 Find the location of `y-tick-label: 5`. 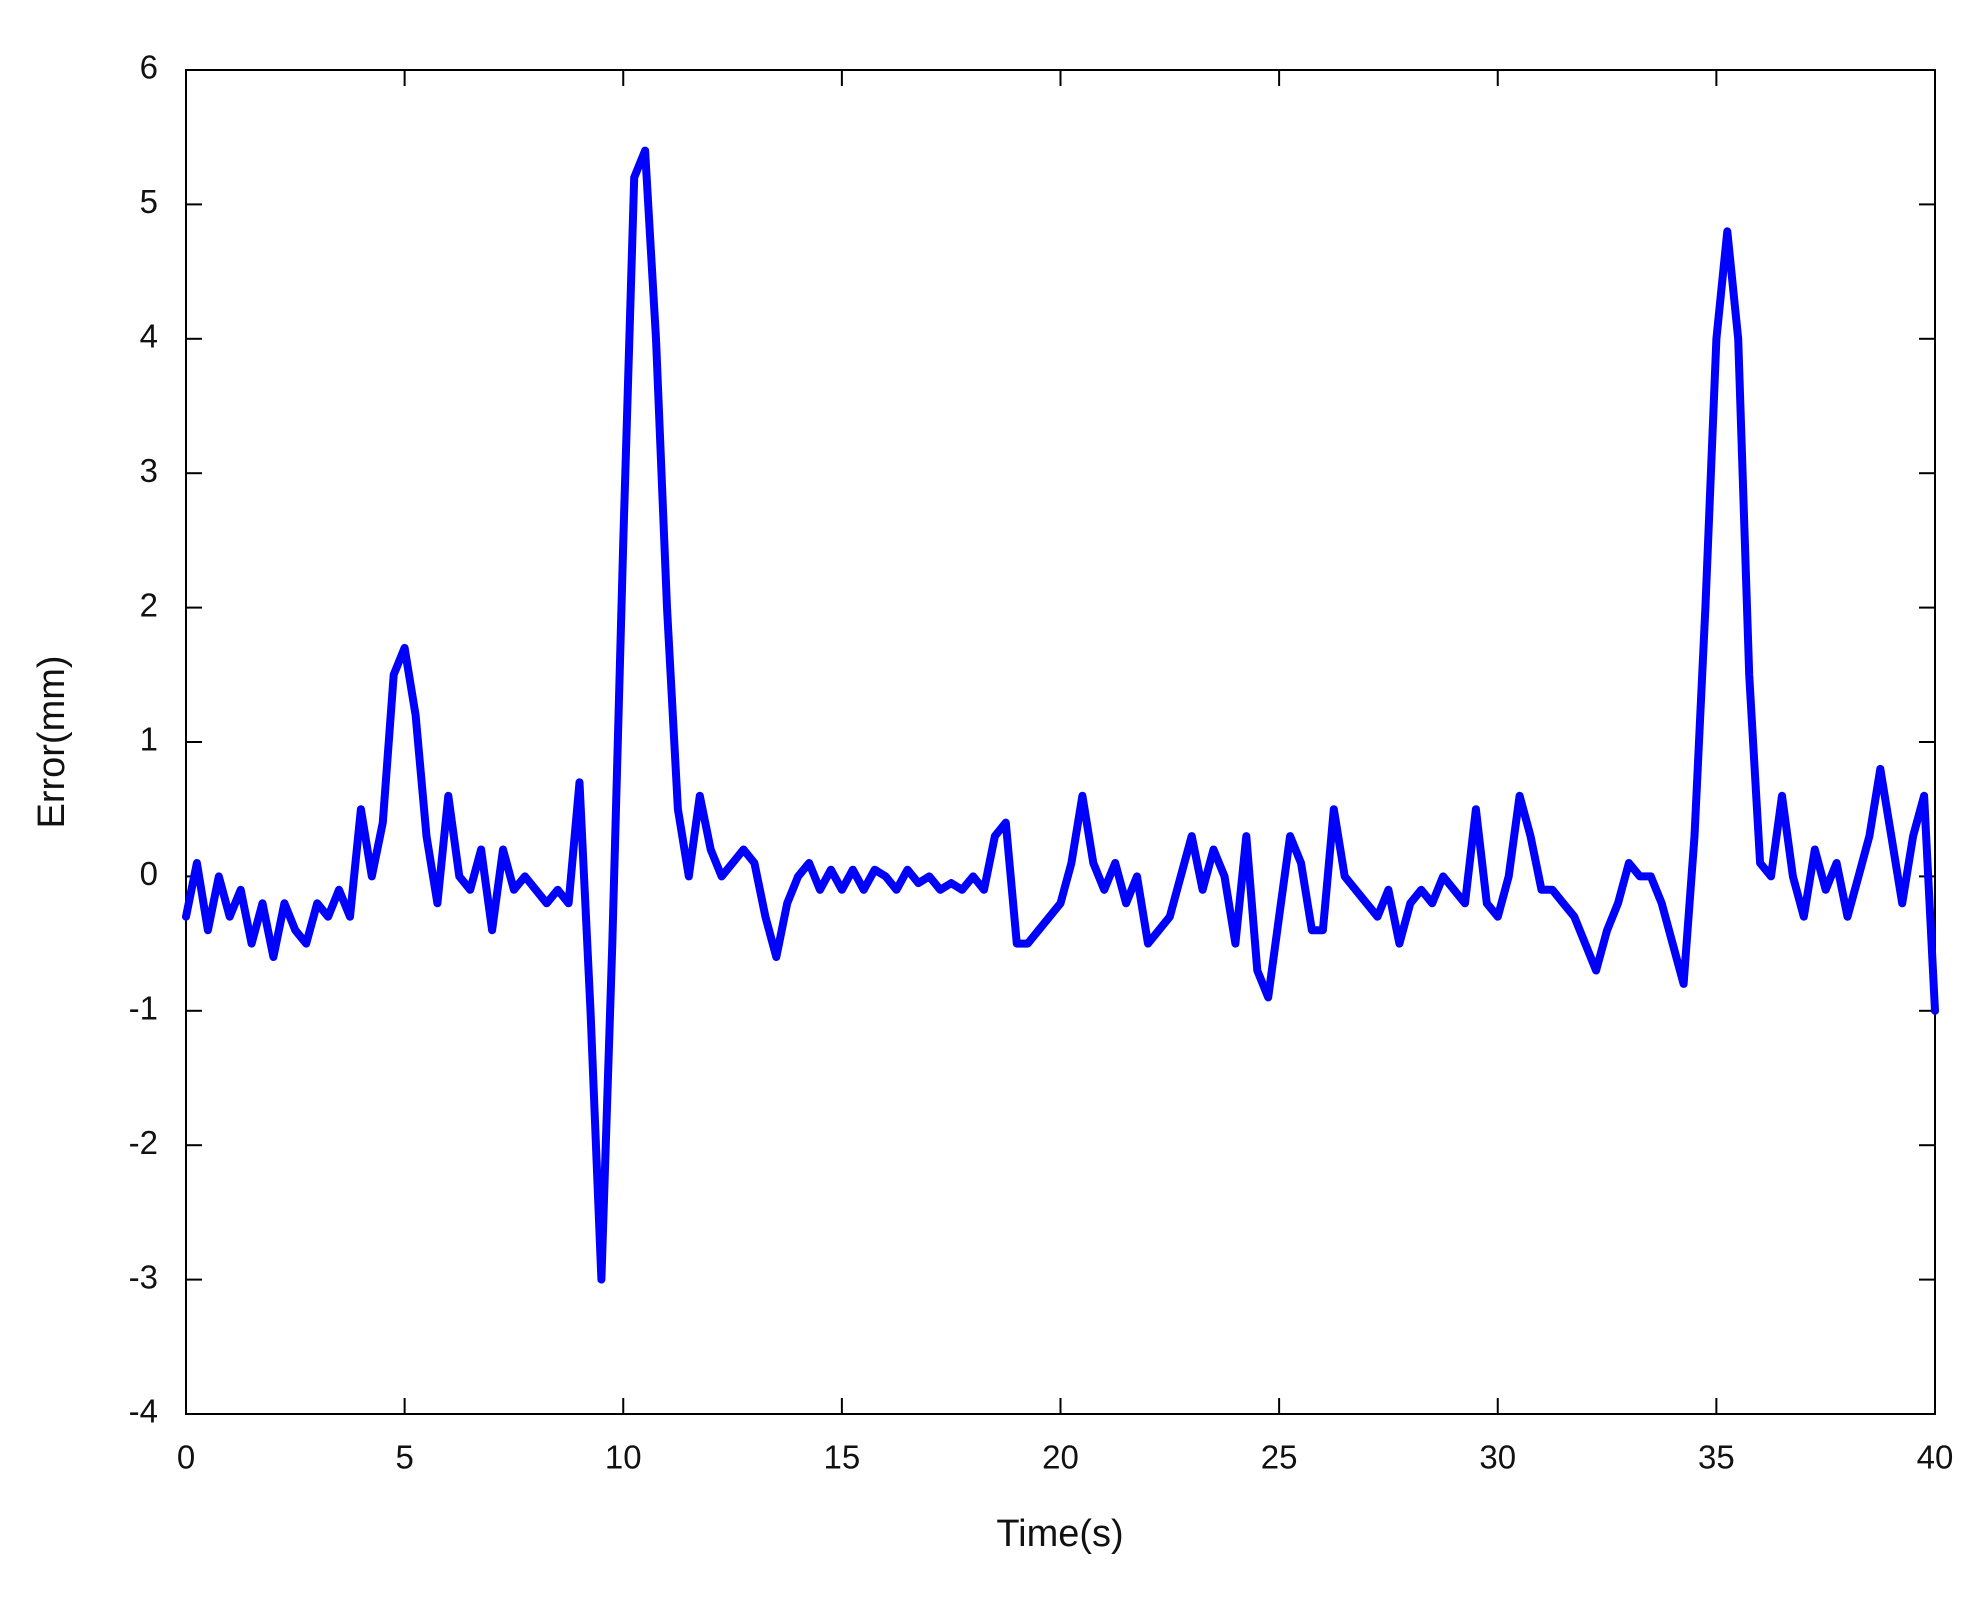

y-tick-label: 5 is located at coordinates (149, 201).